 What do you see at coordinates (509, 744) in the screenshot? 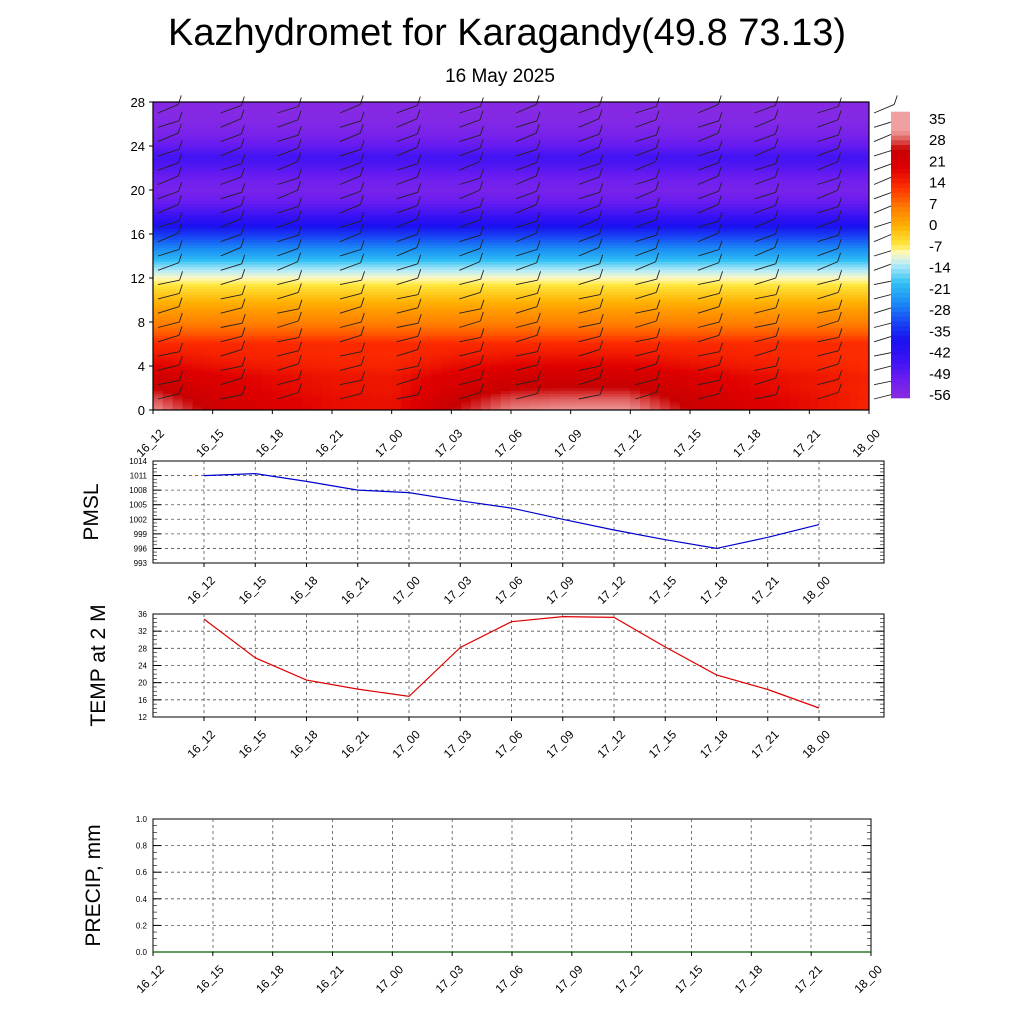
I see `x-tick-label: 17_06` at bounding box center [509, 744].